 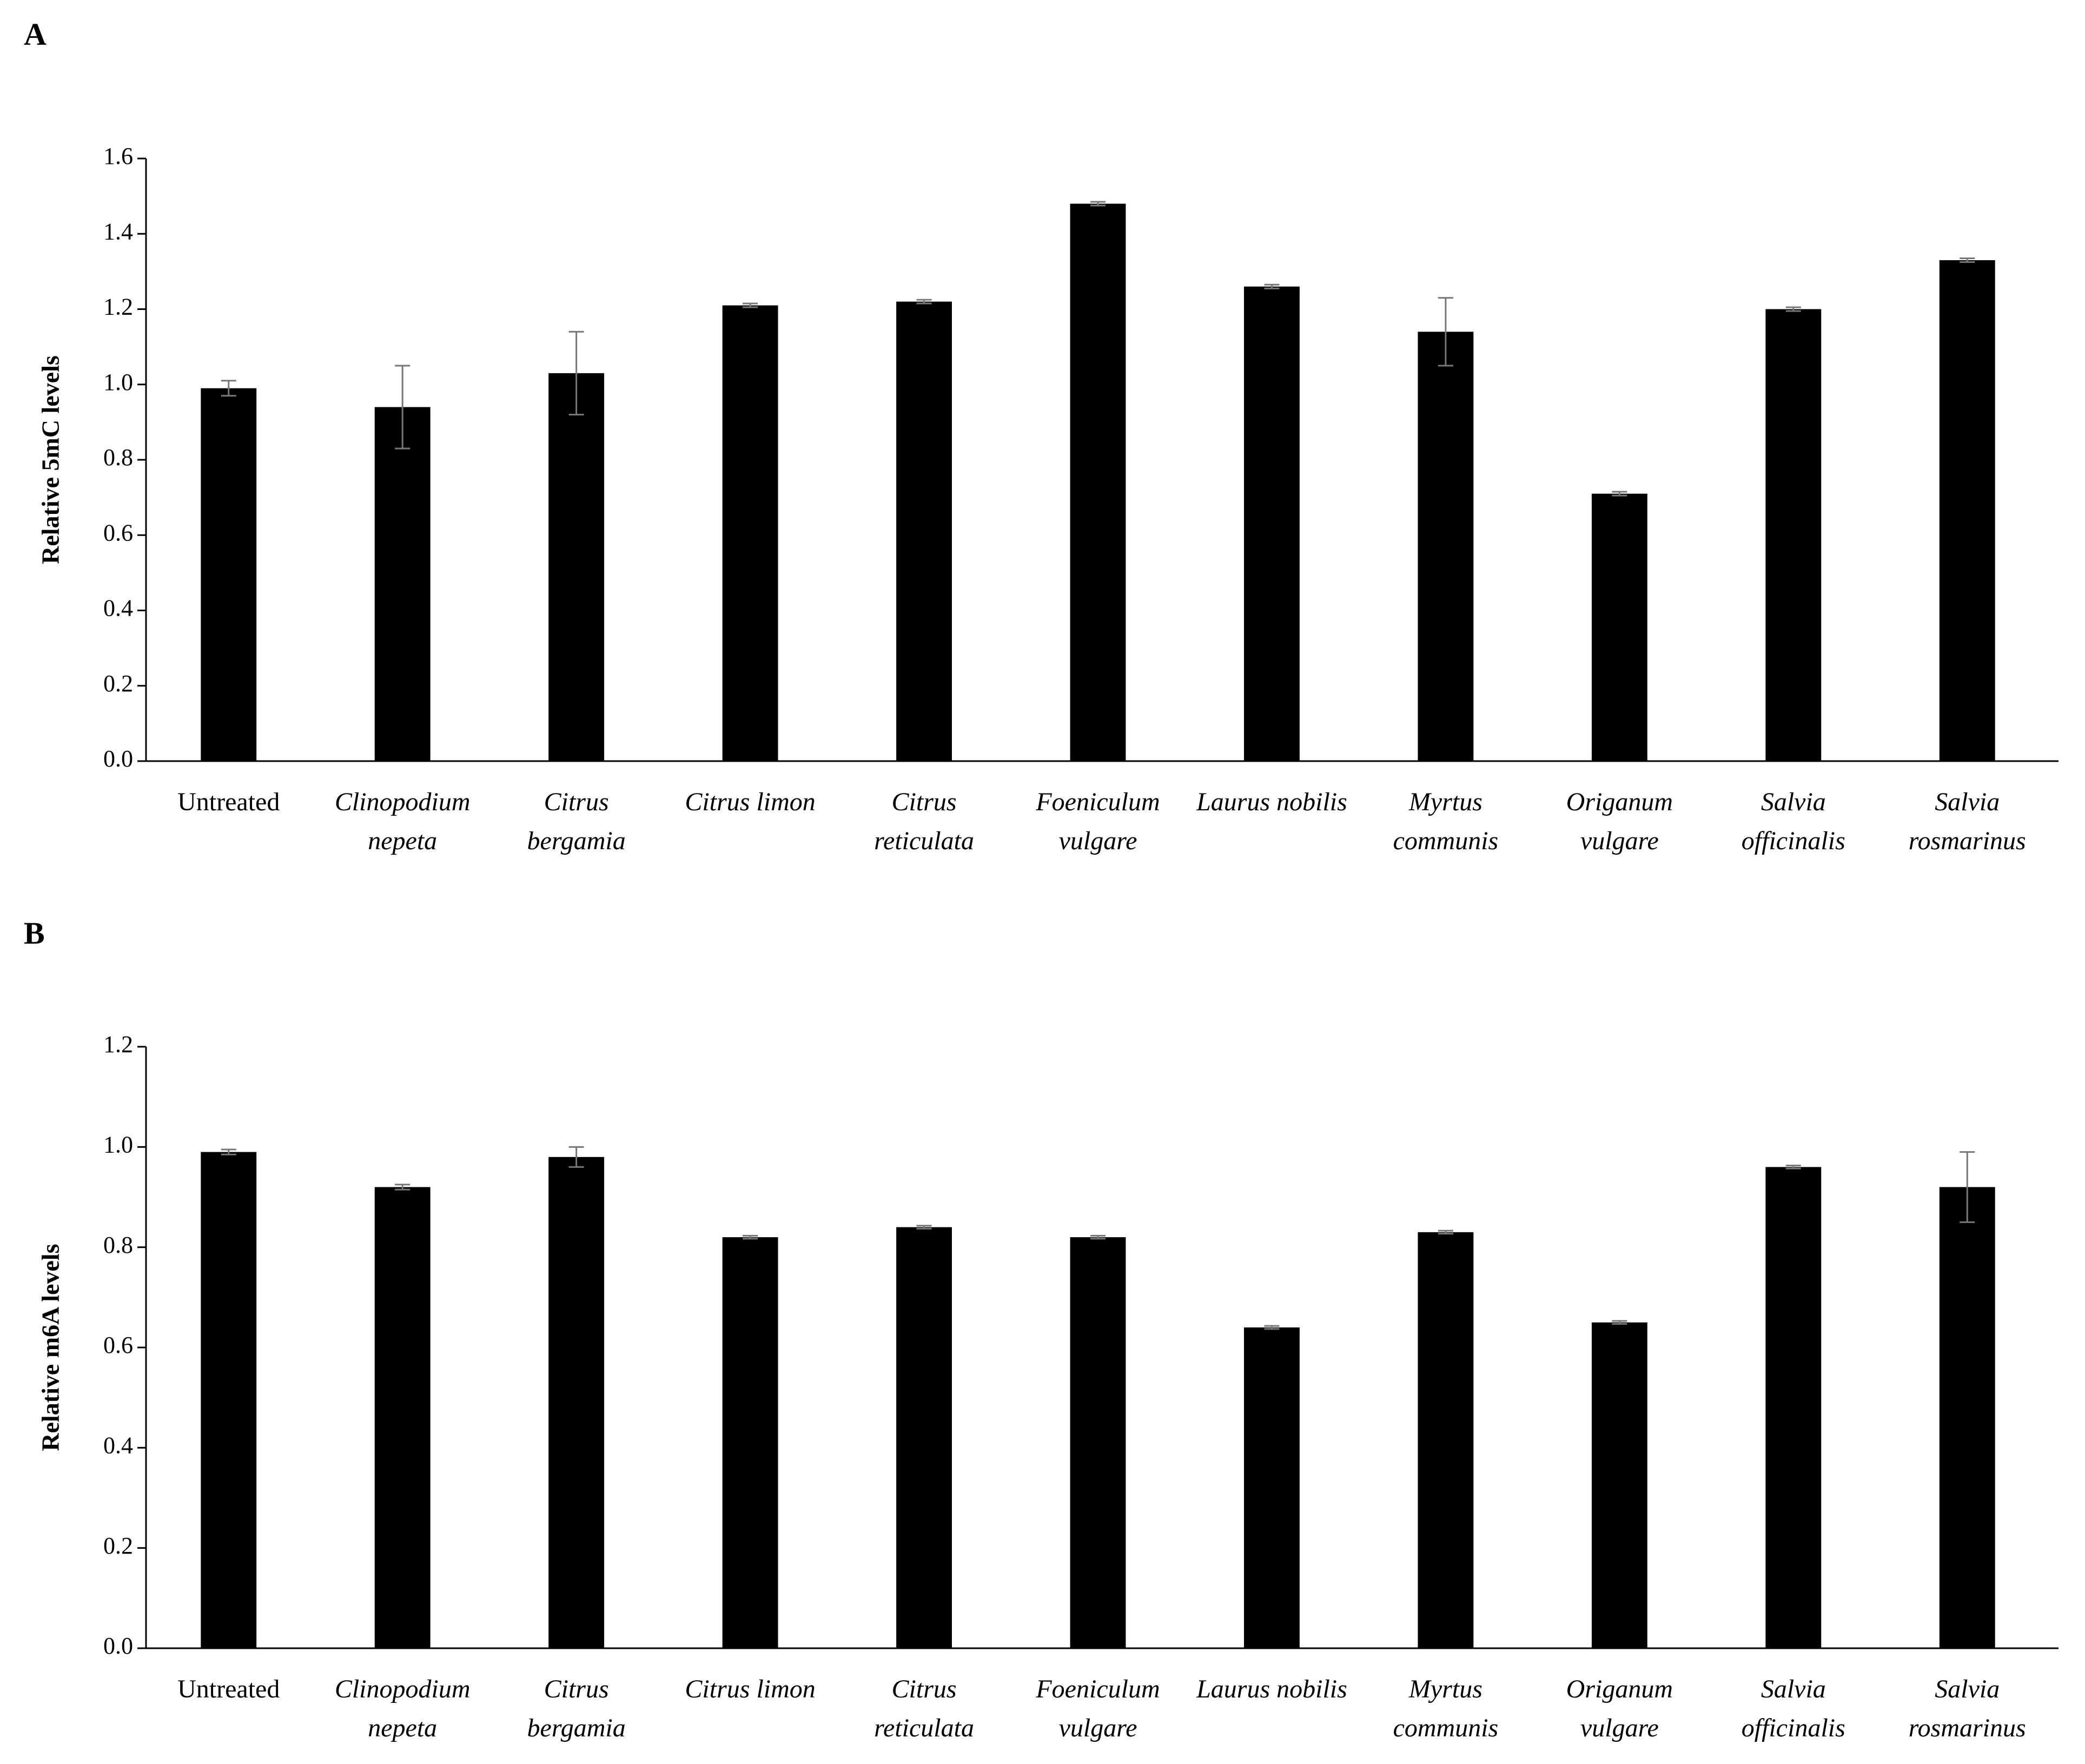 I want to click on panel-label: A, so click(x=35, y=33).